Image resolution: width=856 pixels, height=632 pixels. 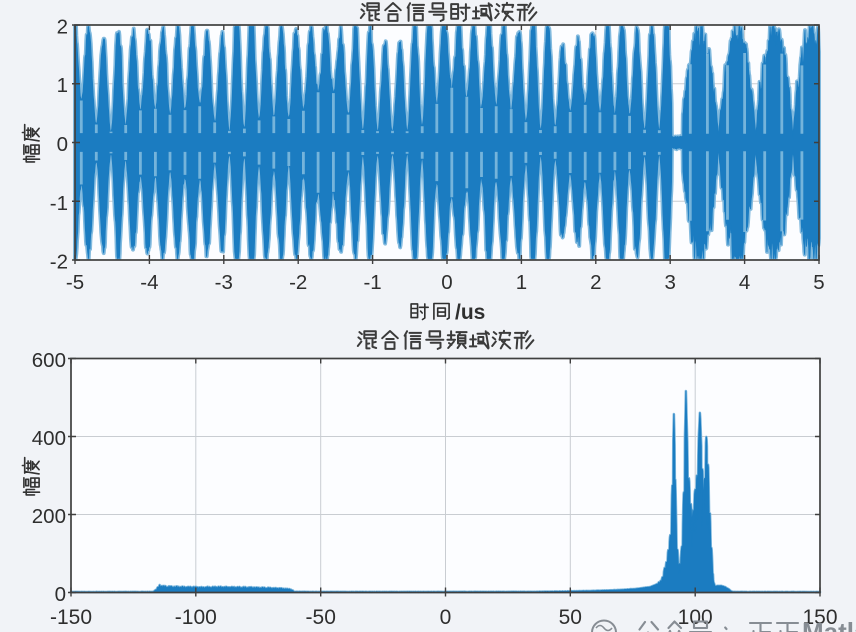 I want to click on svg-text: -4, so click(x=149, y=282).